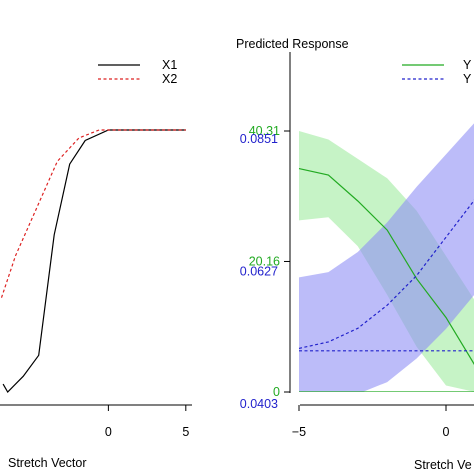  I want to click on left-x-axis-label: Stretch Vector, so click(47, 463).